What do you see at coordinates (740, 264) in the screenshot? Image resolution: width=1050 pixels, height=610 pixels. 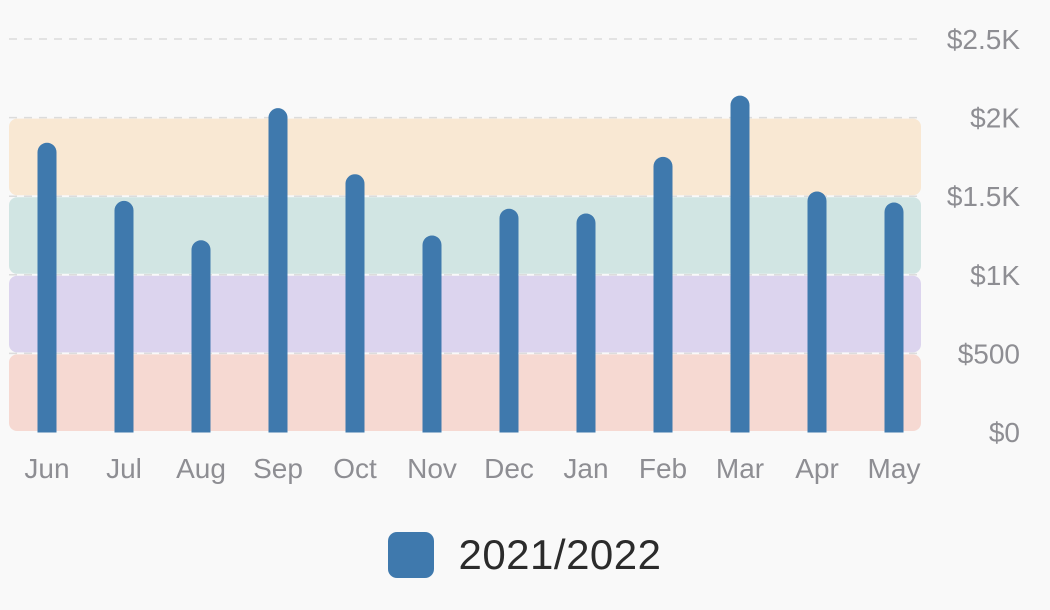 I see `bar-mar` at bounding box center [740, 264].